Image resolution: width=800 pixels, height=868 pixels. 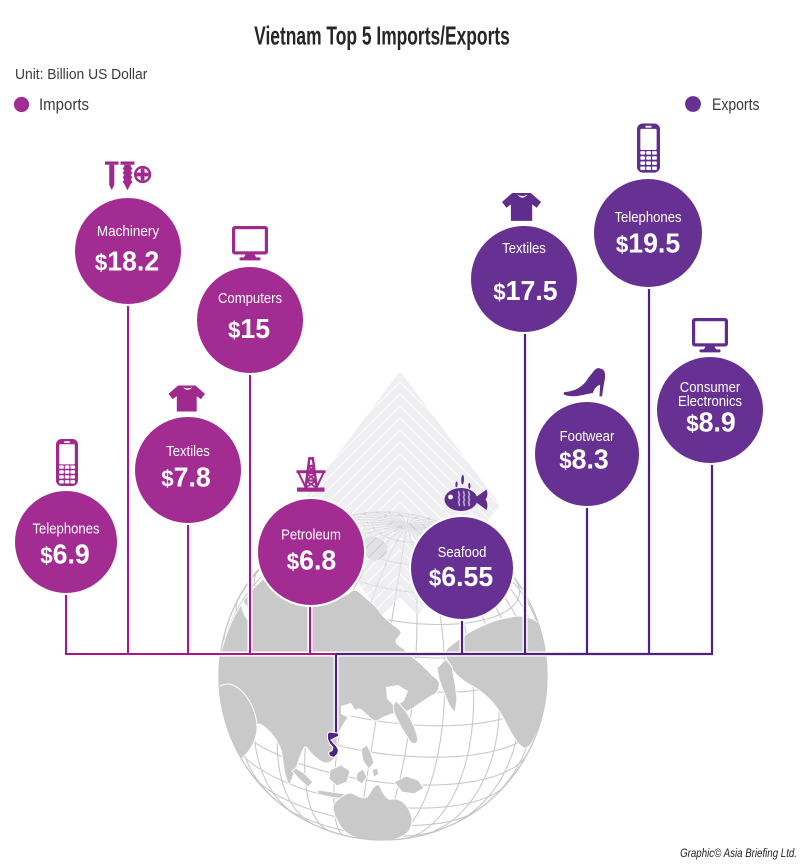 What do you see at coordinates (127, 260) in the screenshot?
I see `svg-text: $18.2` at bounding box center [127, 260].